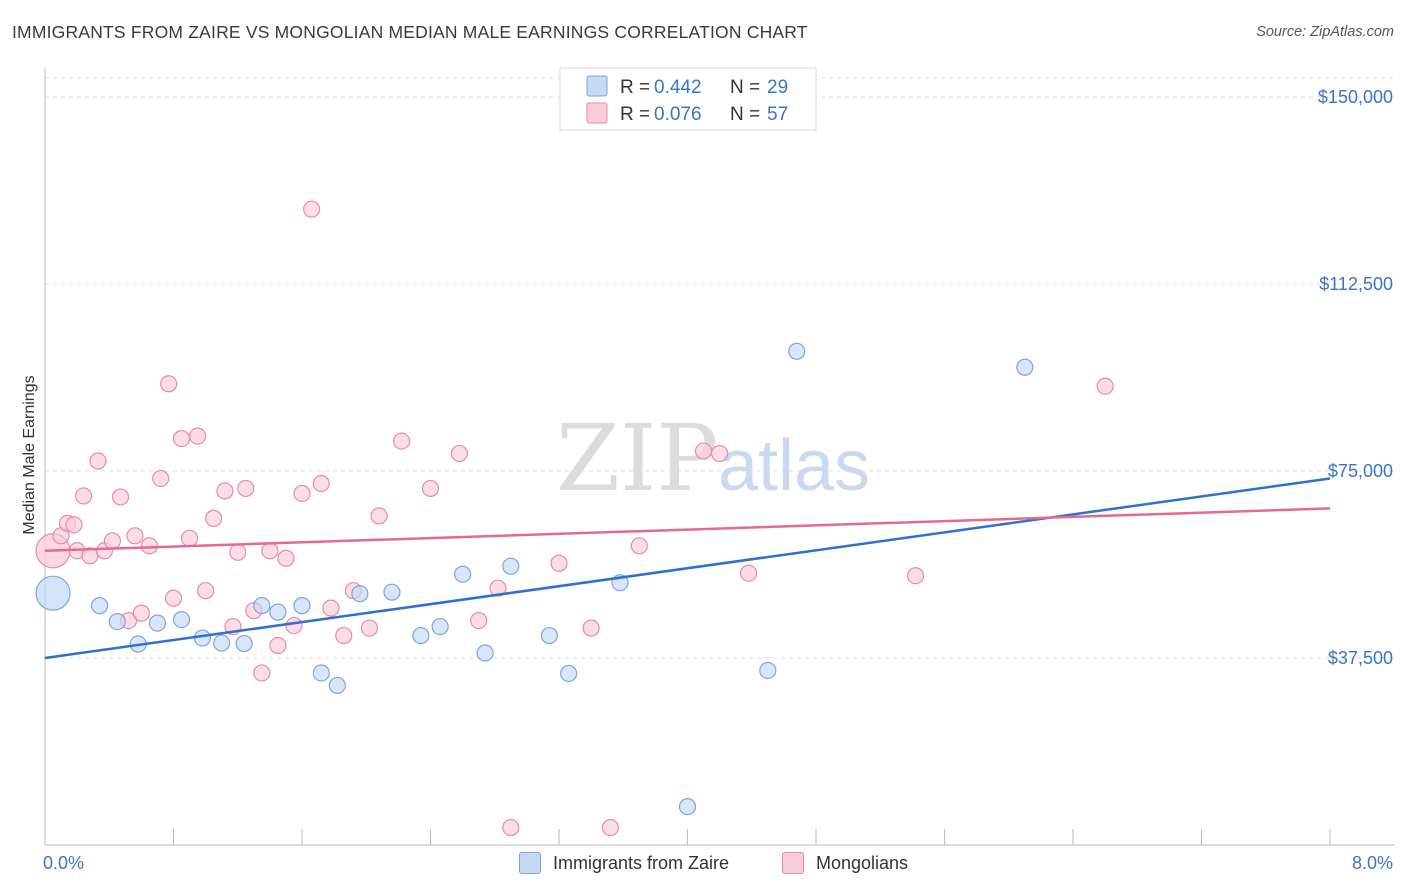 The width and height of the screenshot is (1406, 892). I want to click on legend-r-label-mongolians: R =, so click(635, 114).